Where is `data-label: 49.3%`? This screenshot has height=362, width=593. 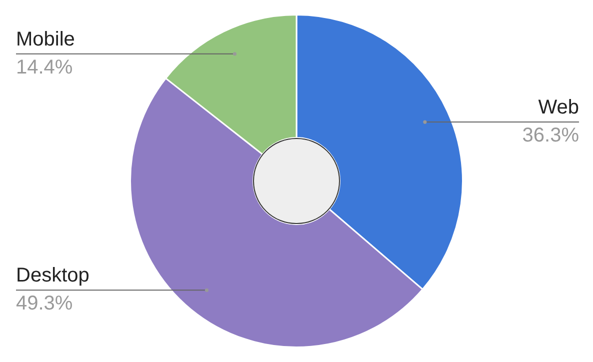
data-label: 49.3% is located at coordinates (44, 303).